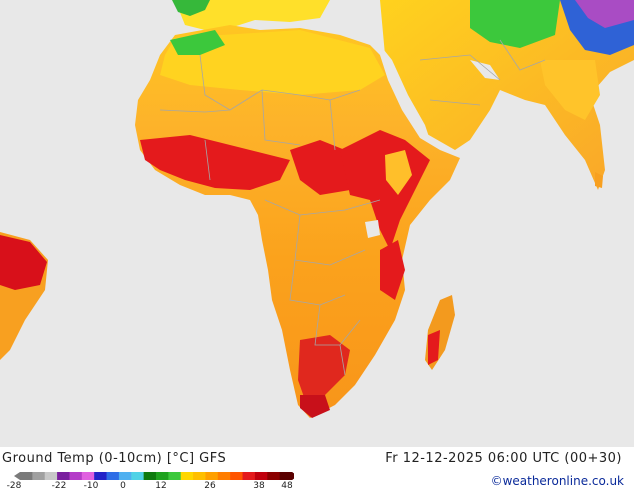 This screenshot has width=634, height=491. What do you see at coordinates (293, 476) in the screenshot?
I see `scale-arrow-high` at bounding box center [293, 476].